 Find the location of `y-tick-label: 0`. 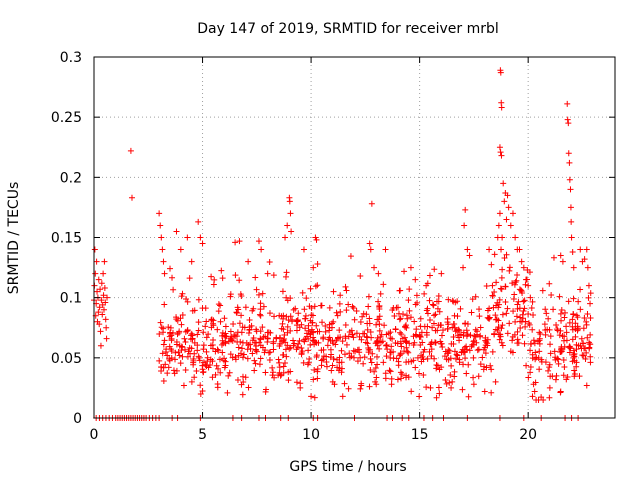

y-tick-label: 0 is located at coordinates (77, 419).